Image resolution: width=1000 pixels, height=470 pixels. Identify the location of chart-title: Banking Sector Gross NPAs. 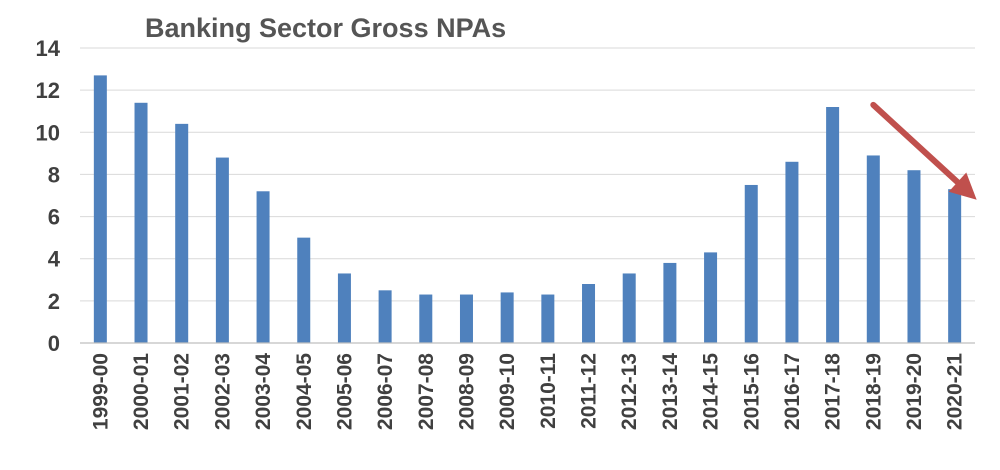
(325, 28).